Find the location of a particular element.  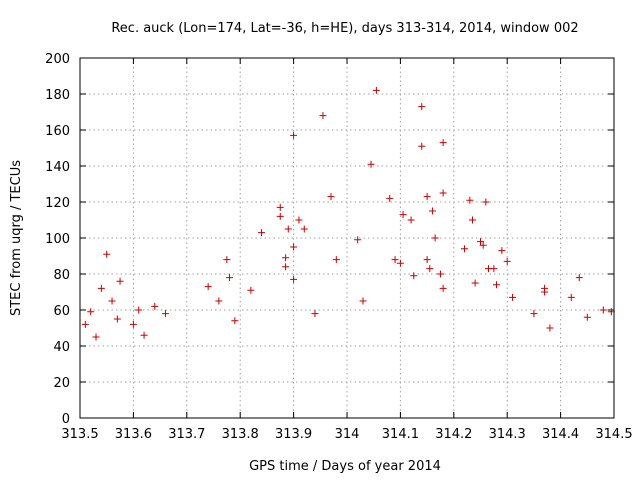

y-tick-label: 60 is located at coordinates (61, 311).